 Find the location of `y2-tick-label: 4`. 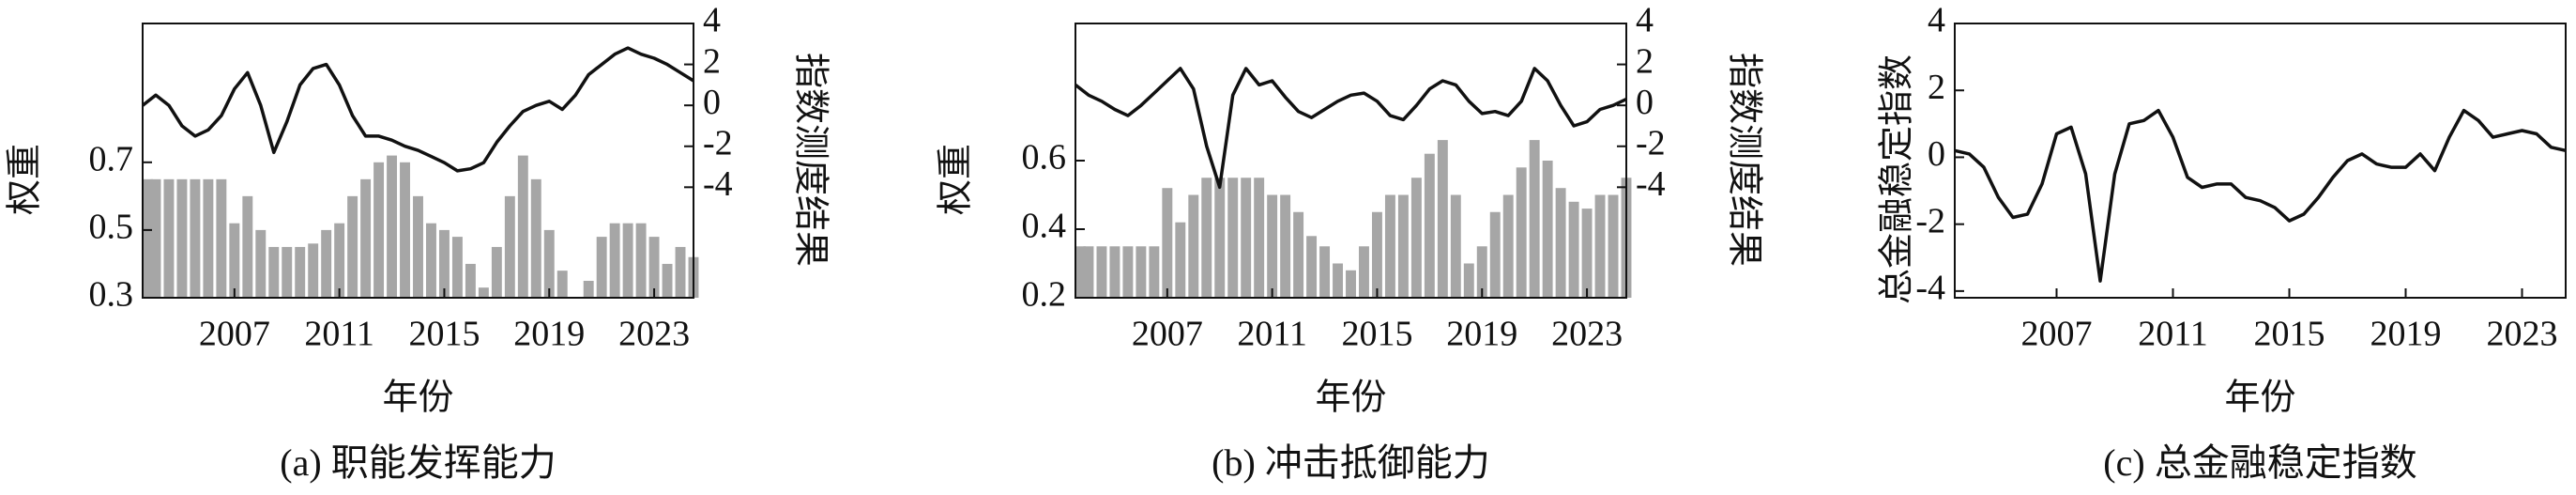

y2-tick-label: 4 is located at coordinates (1645, 20).